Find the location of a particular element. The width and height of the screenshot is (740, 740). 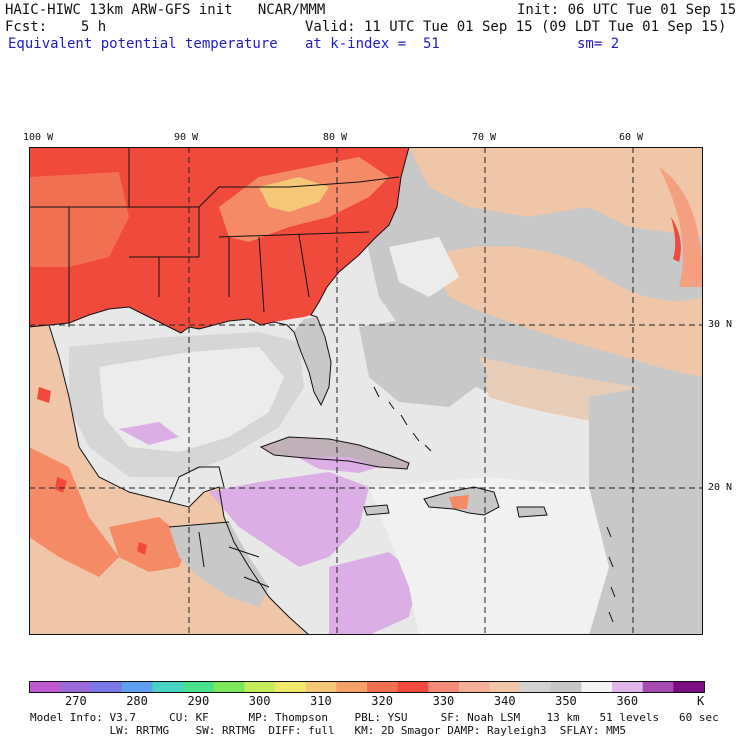

colorbar-tick-label: 340 is located at coordinates (504, 701).